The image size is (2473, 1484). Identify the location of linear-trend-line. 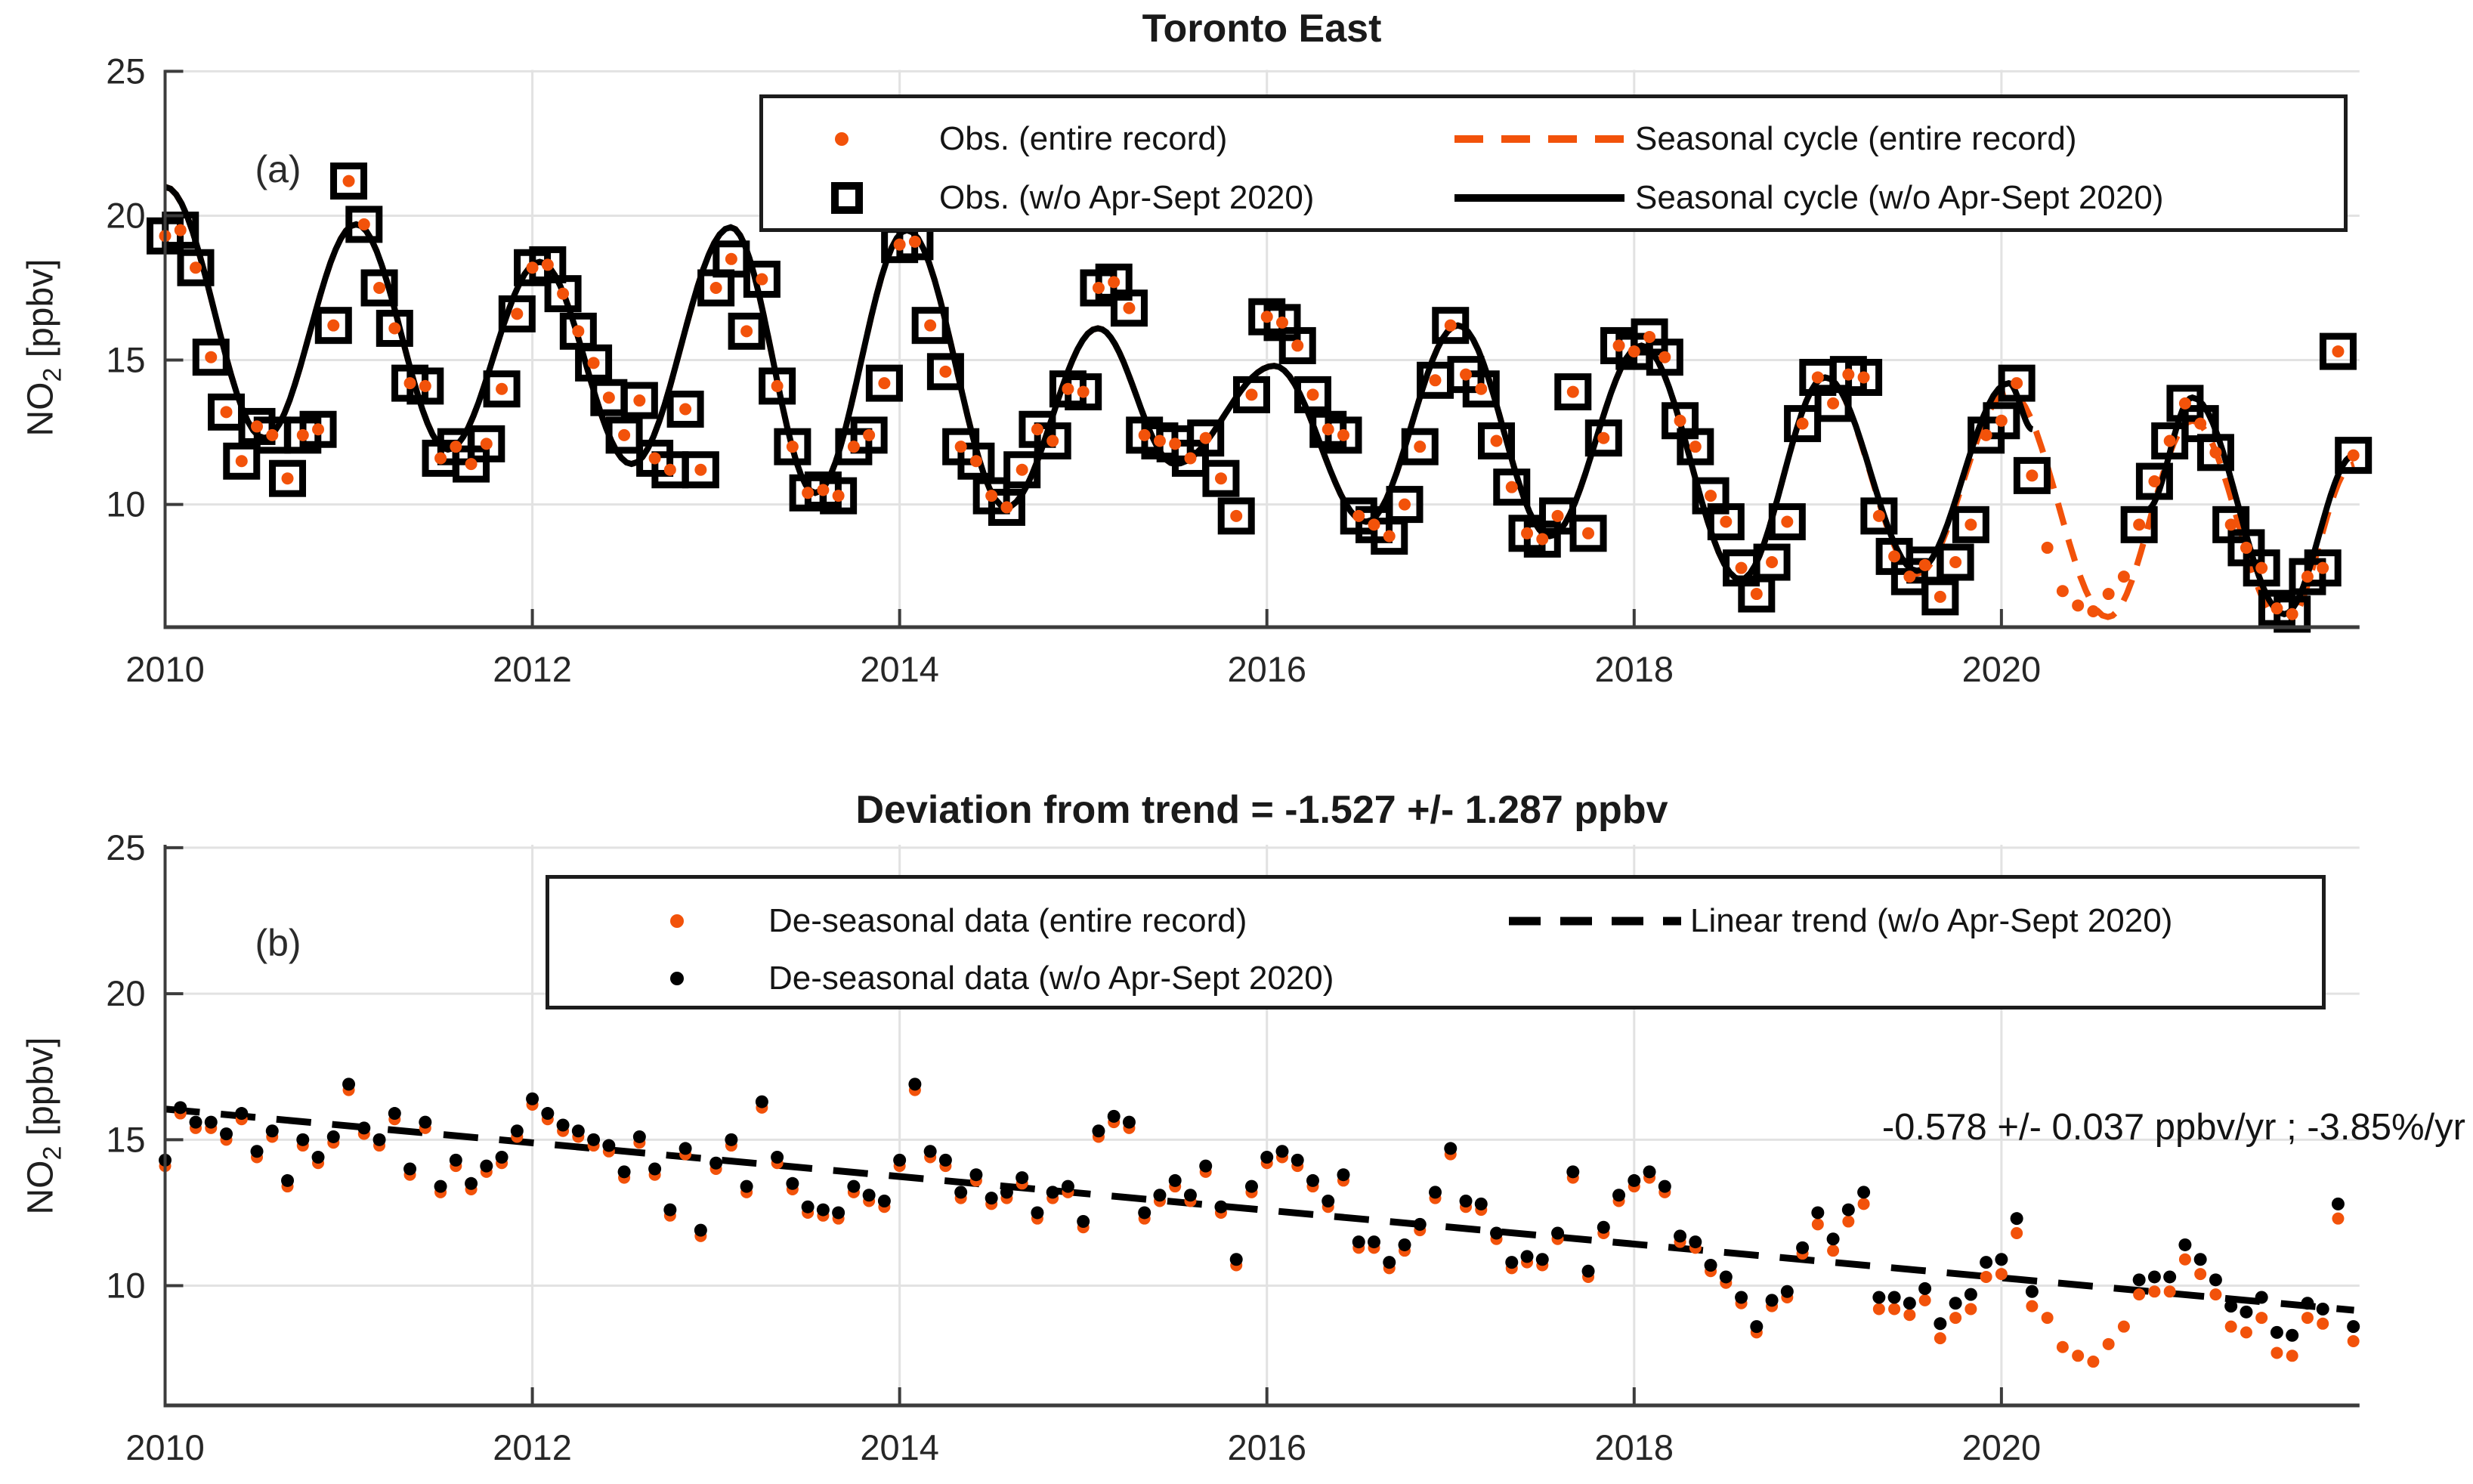
(1259, 1209).